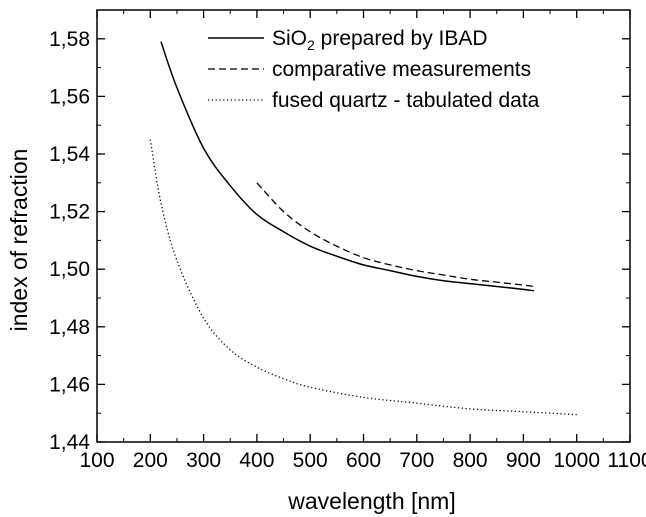 Image resolution: width=646 pixels, height=517 pixels. Describe the element at coordinates (69, 384) in the screenshot. I see `y-tick-label: 1,46` at that location.